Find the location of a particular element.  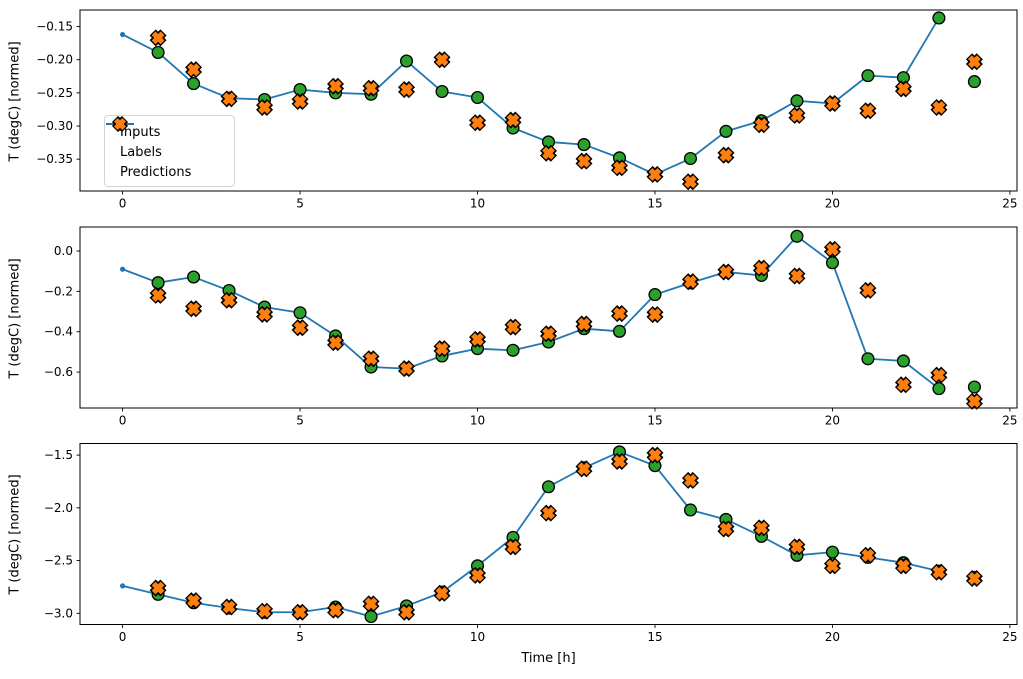

y-ticks: −0.15 −0.20 −0.25 −0.30 −0.35 is located at coordinates (58, 93).